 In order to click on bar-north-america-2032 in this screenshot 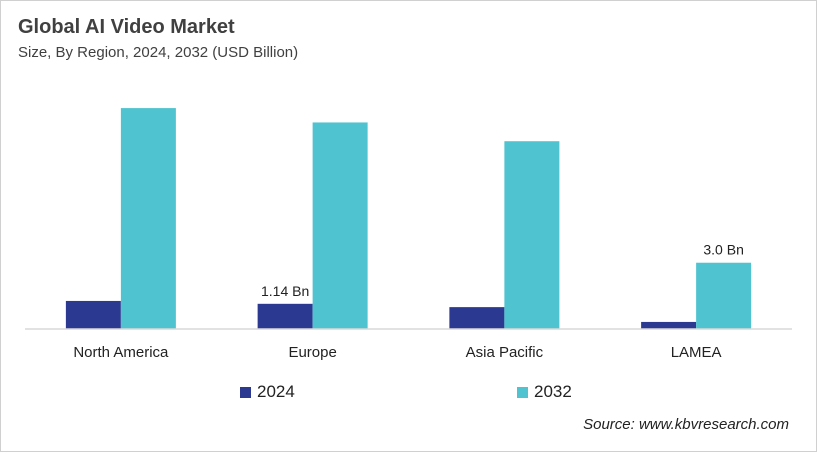, I will do `click(148, 218)`.